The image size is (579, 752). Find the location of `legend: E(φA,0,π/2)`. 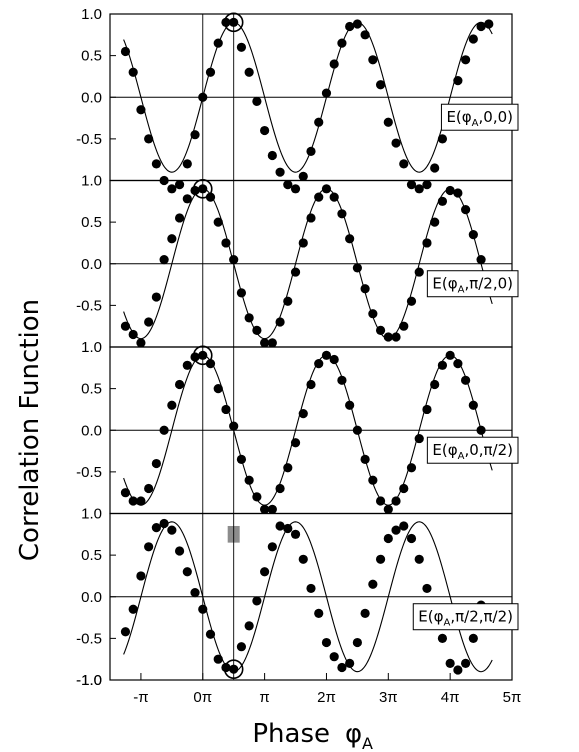

legend: E(φA,0,π/2) is located at coordinates (472, 450).